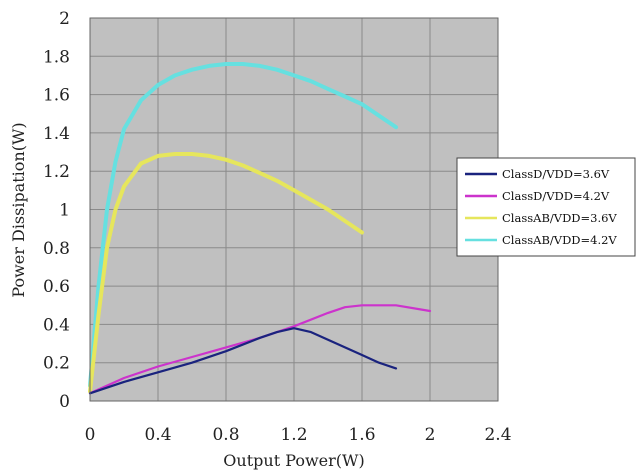  What do you see at coordinates (157, 435) in the screenshot?
I see `x-tick-label: 0.4` at bounding box center [157, 435].